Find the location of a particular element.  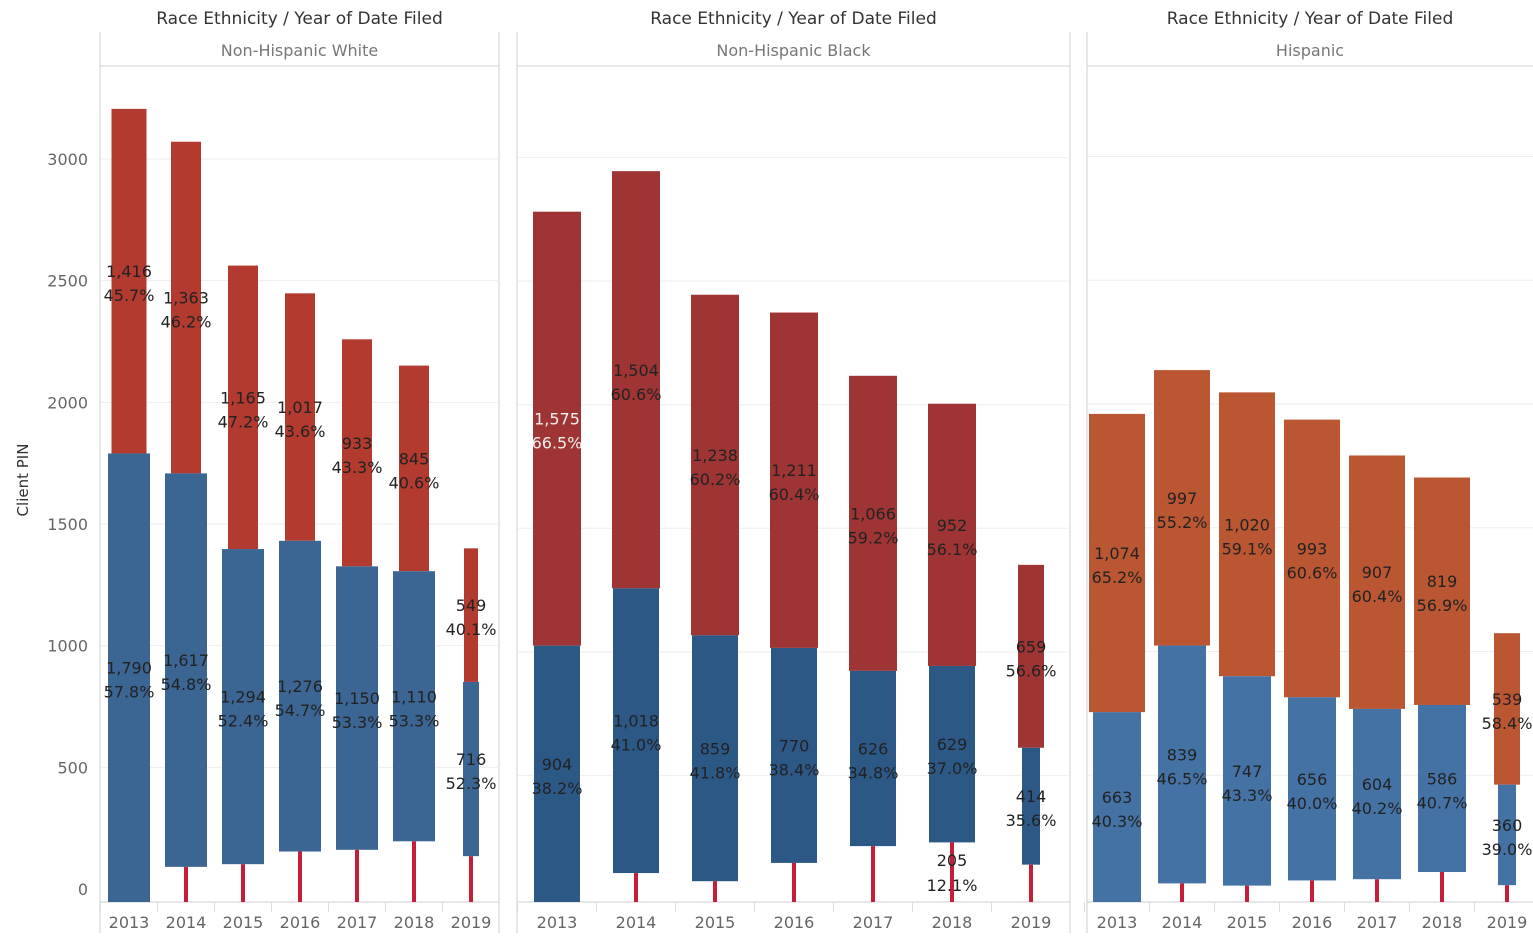

data-label-percent: 56.1% is located at coordinates (952, 549).